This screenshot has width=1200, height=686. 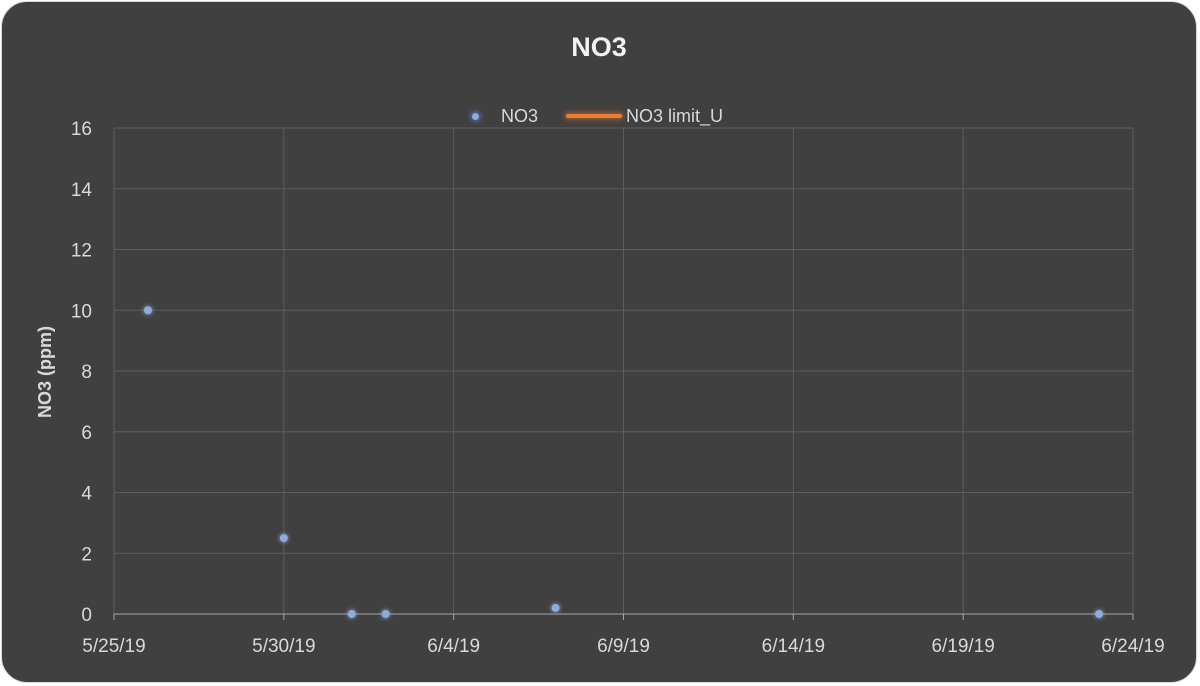 What do you see at coordinates (962, 646) in the screenshot?
I see `x-tick-label: 6/19/19` at bounding box center [962, 646].